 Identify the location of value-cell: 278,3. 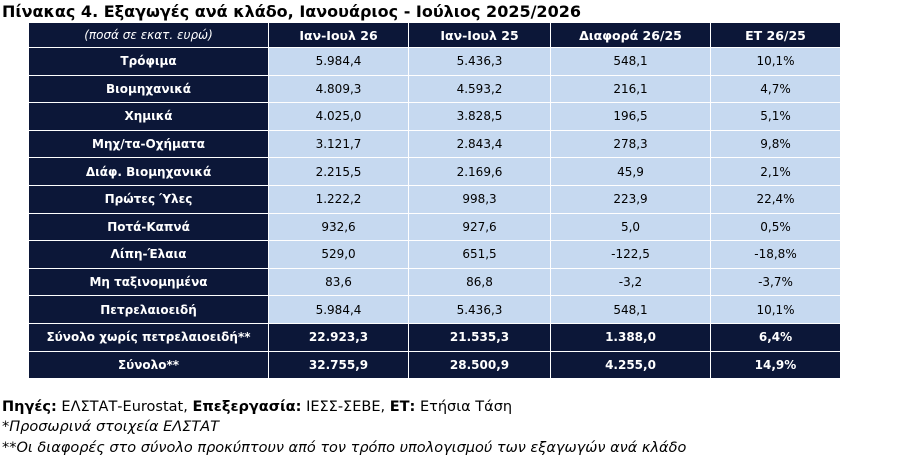
(630, 144).